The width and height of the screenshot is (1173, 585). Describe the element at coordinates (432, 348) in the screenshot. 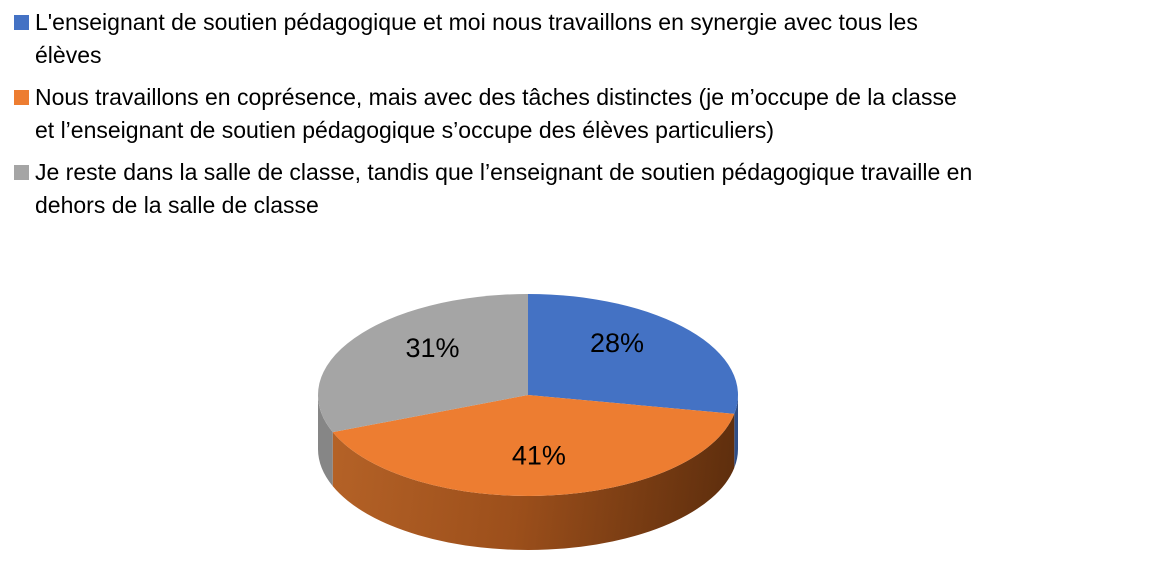

I see `pie-slice-label-2: 31%` at that location.